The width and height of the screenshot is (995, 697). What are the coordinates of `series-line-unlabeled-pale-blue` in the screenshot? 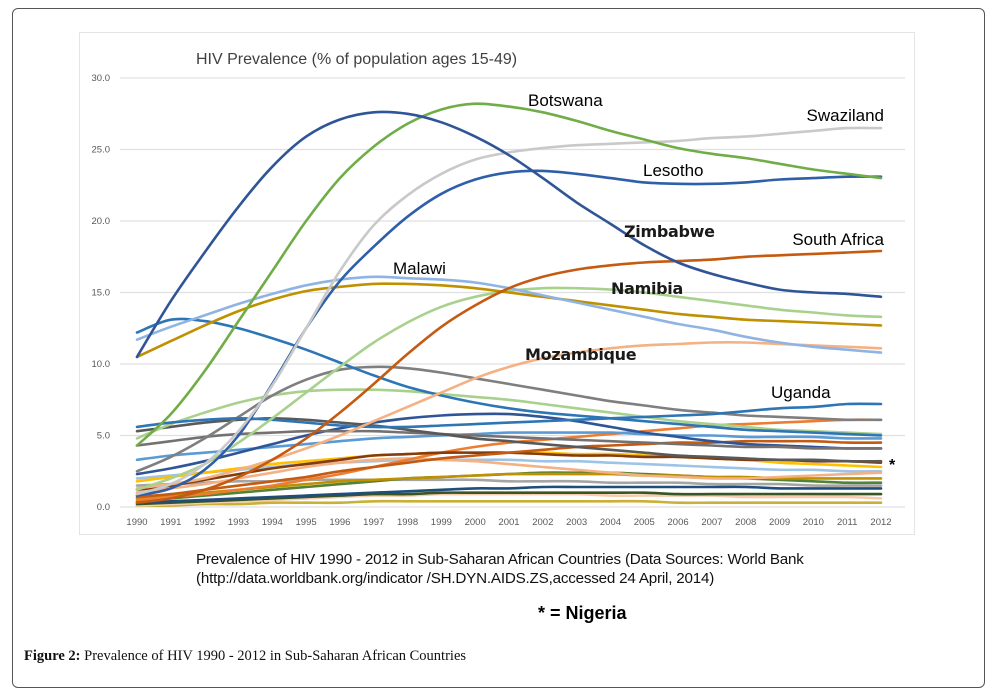 It's located at (509, 469).